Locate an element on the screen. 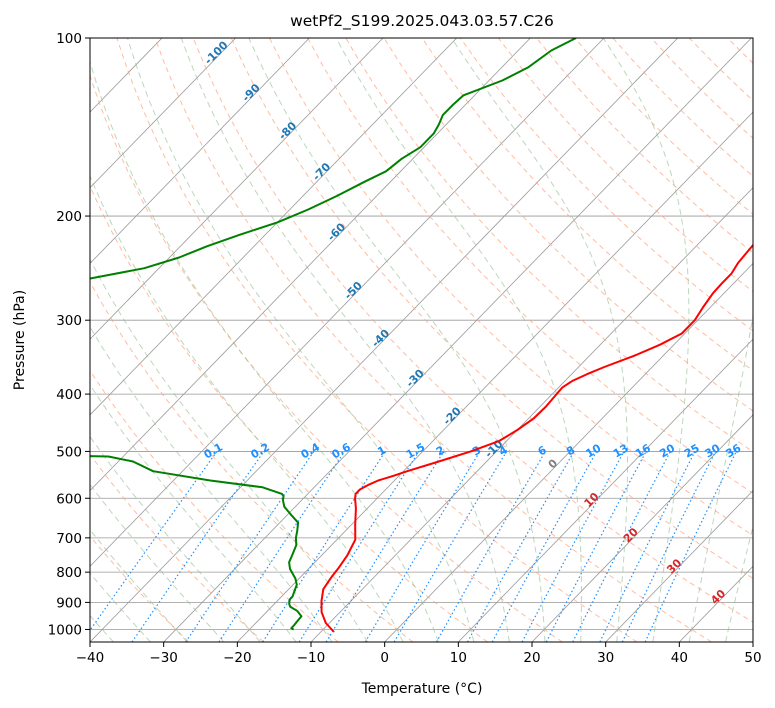 The image size is (775, 708). x-tick-label: 10 is located at coordinates (458, 658).